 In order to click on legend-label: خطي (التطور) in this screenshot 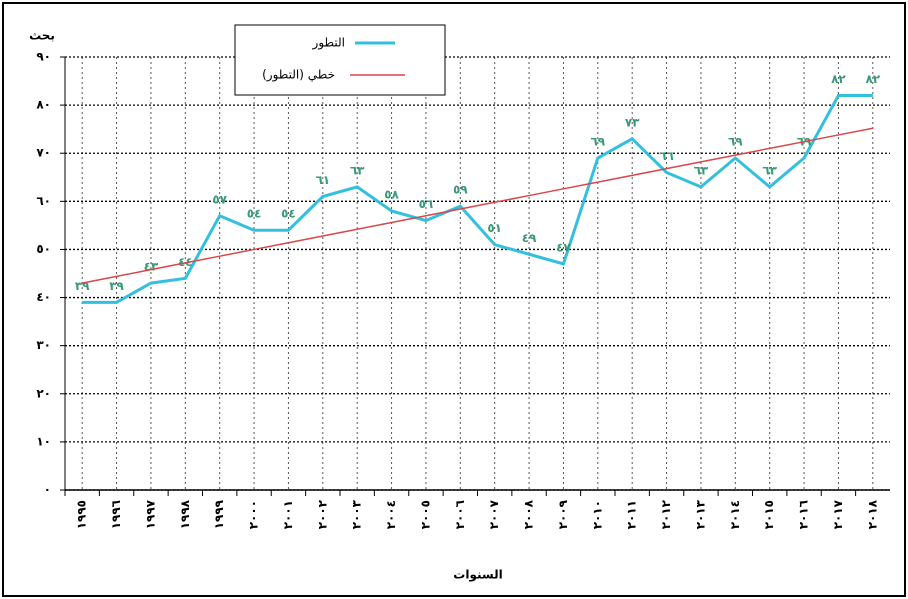, I will do `click(298, 75)`.